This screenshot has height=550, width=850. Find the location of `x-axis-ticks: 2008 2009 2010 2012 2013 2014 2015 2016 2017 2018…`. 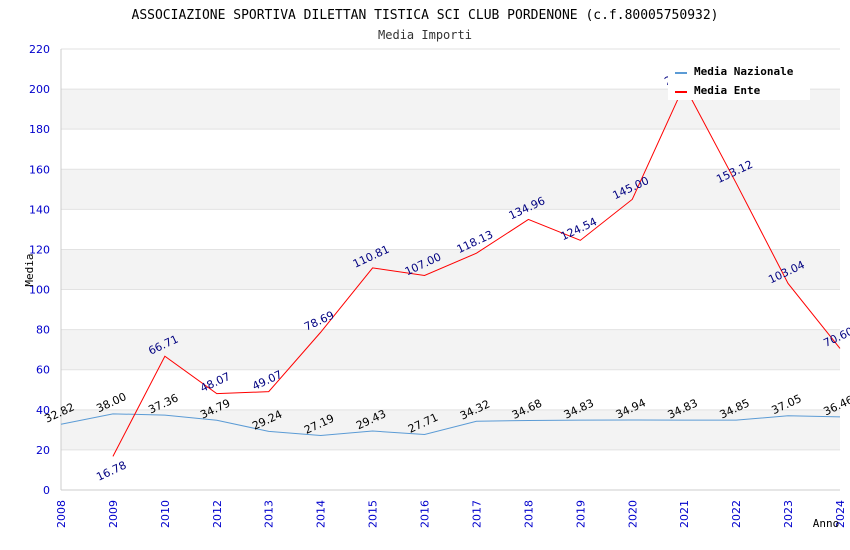

x-axis-ticks: 2008 2009 2010 2012 2013 2014 2015 2016 2017 2018… is located at coordinates (451, 514).